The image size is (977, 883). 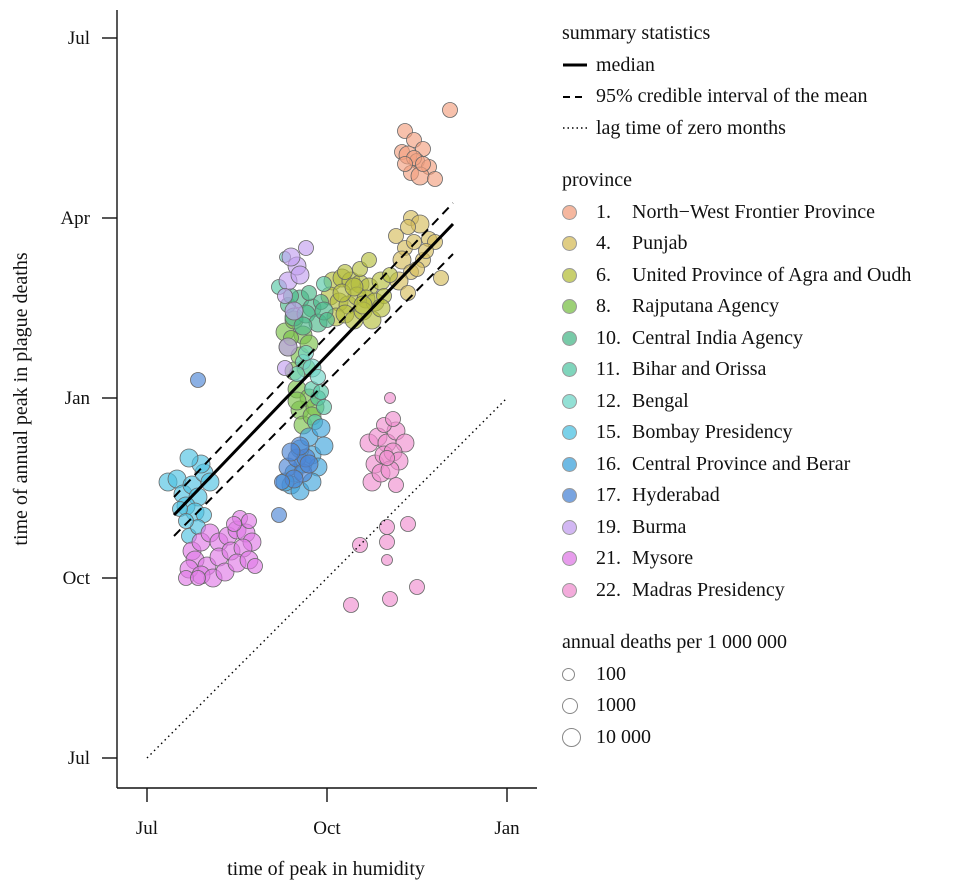 What do you see at coordinates (603, 306) in the screenshot?
I see `province-number: 8.` at bounding box center [603, 306].